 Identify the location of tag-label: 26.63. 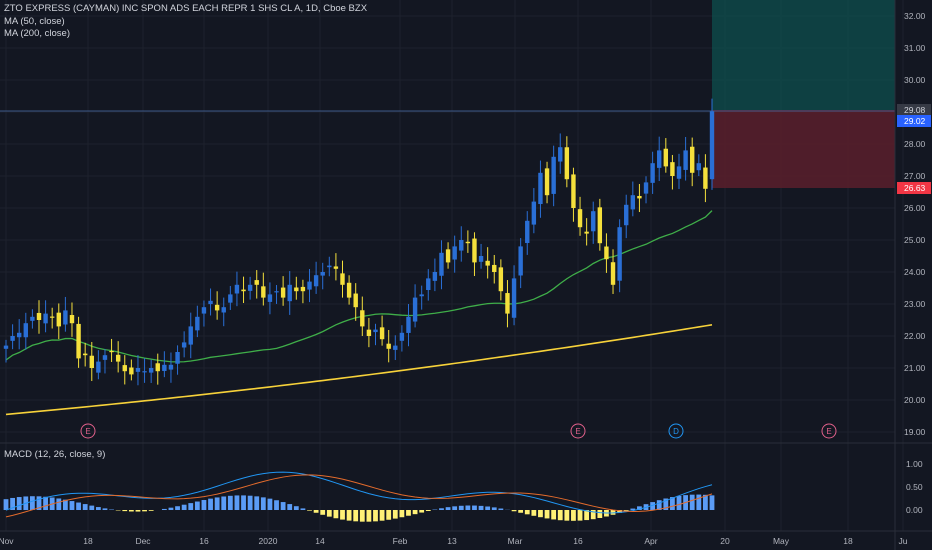
(915, 188).